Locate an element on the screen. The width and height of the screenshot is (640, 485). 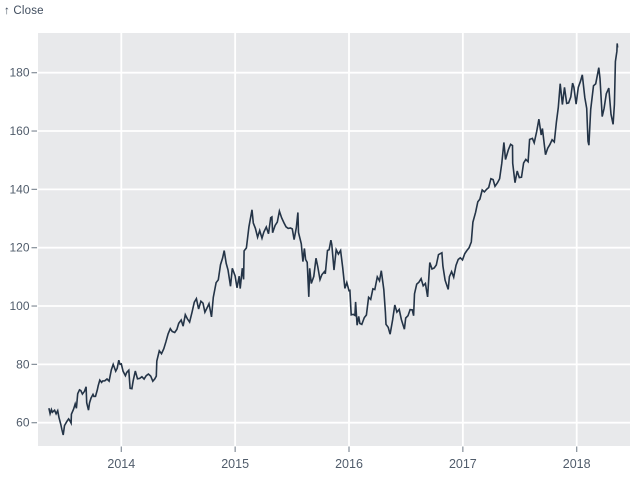
y-axis-tick-labels: 60 80 100 120 140 160 180 is located at coordinates (19, 248).